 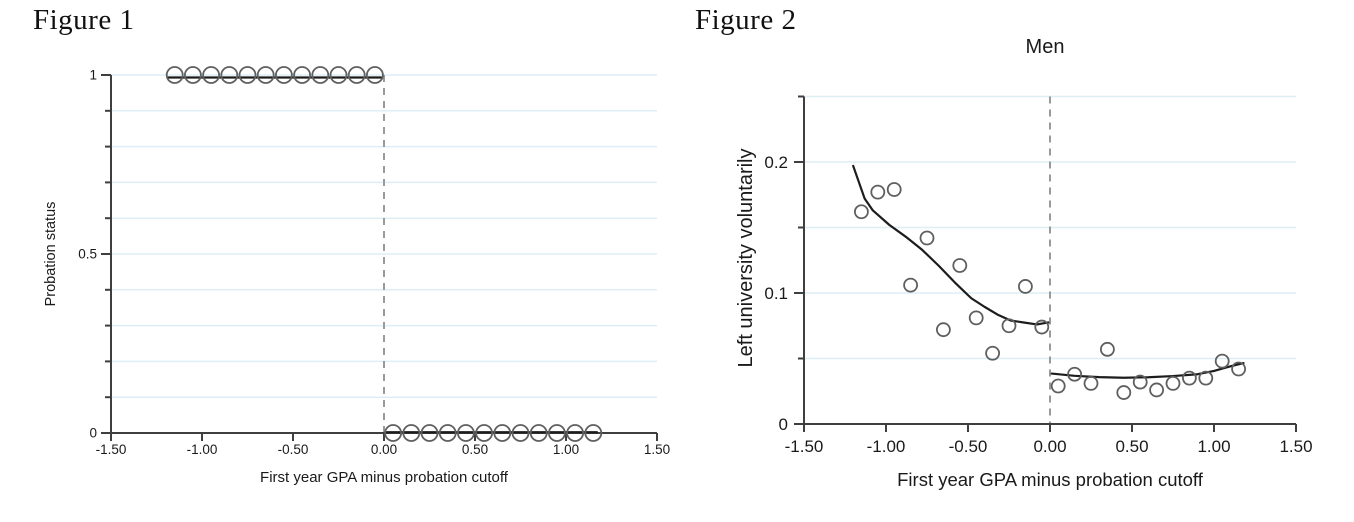 I want to click on figure1-heading: Figure 1, so click(x=84, y=20).